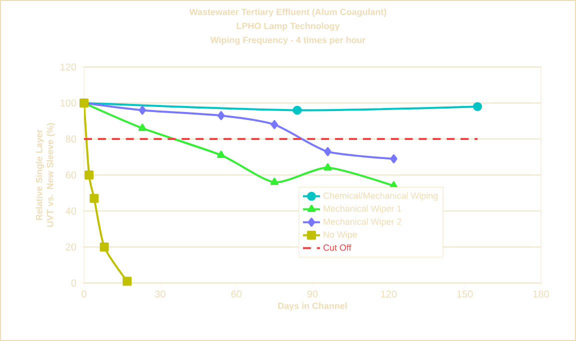 This screenshot has width=576, height=341. I want to click on chart-title: Wastewater Tertiary Effluent (Alum Coagulant), so click(287, 12).